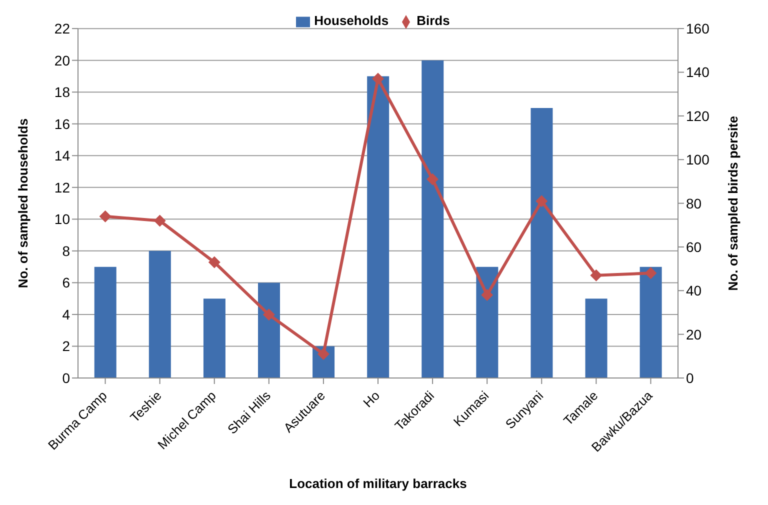 The height and width of the screenshot is (505, 768). I want to click on y2-axis-title: No. of sampled birds persite, so click(733, 203).